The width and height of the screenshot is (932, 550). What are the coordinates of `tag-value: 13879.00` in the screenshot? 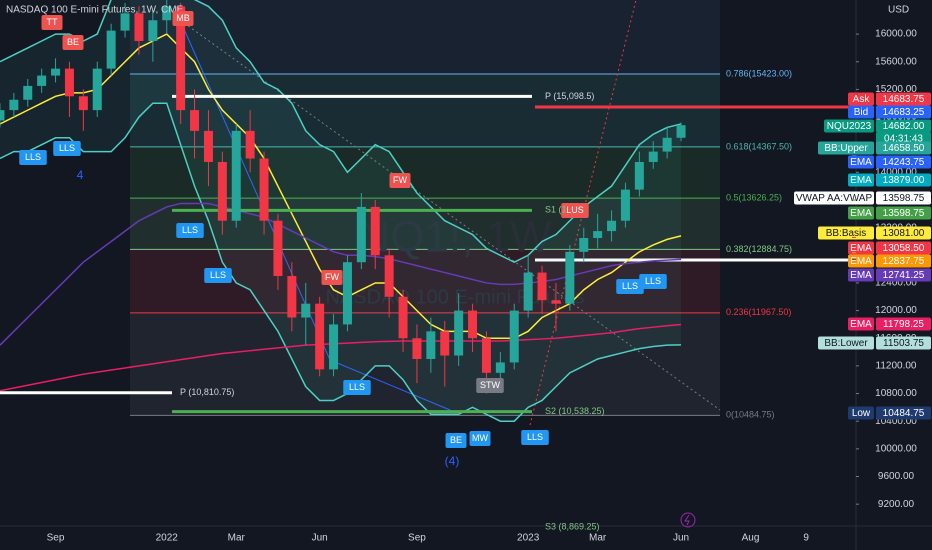 It's located at (904, 180).